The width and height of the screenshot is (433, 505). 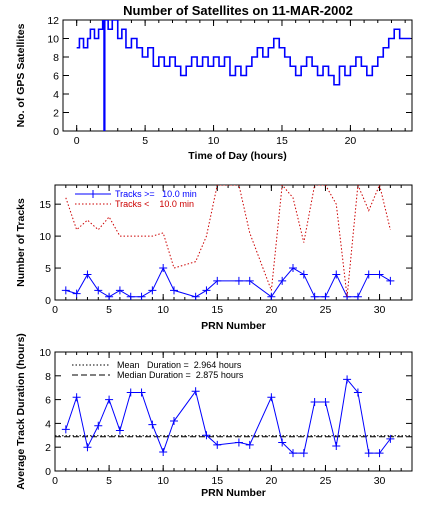 I want to click on figure-title: Number of Satellites on 11-MAR-2002, so click(x=238, y=10).